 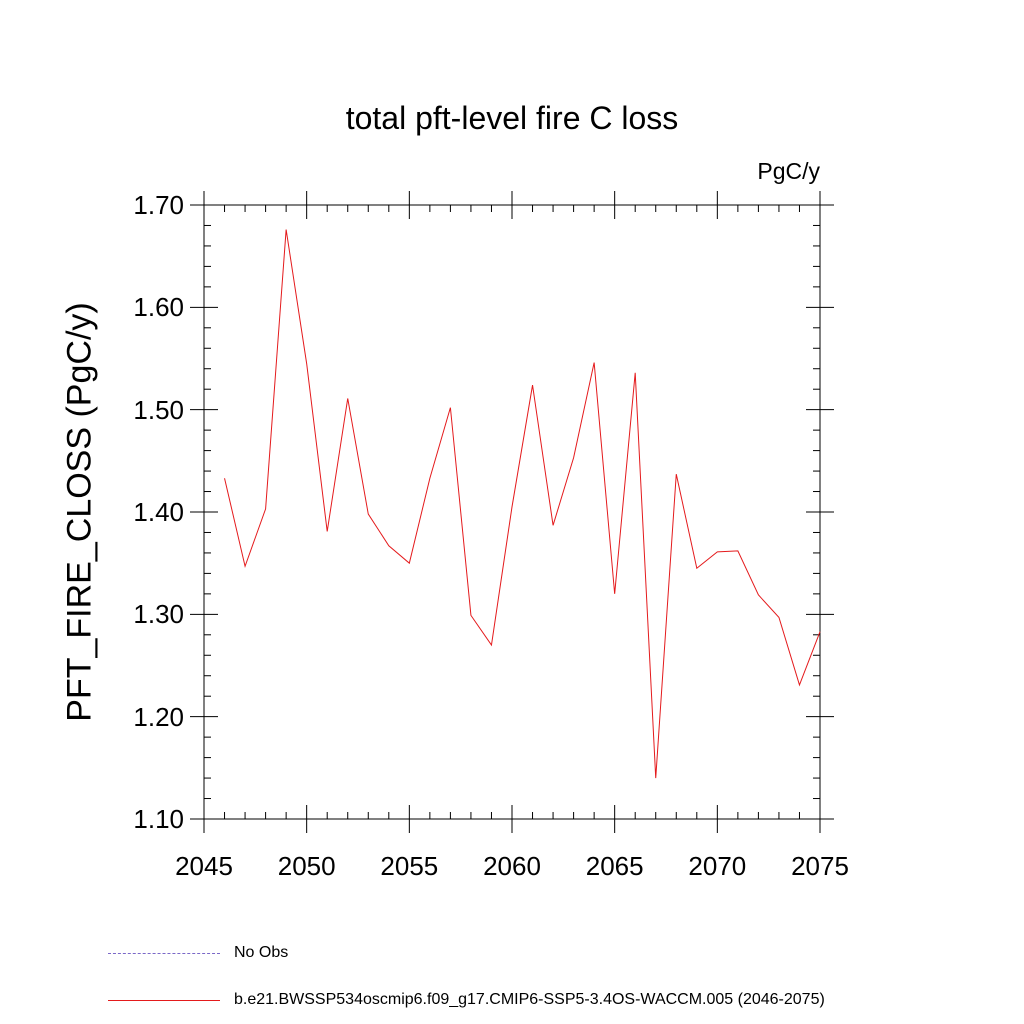 I want to click on x-tick-label: 2065, so click(x=614, y=866).